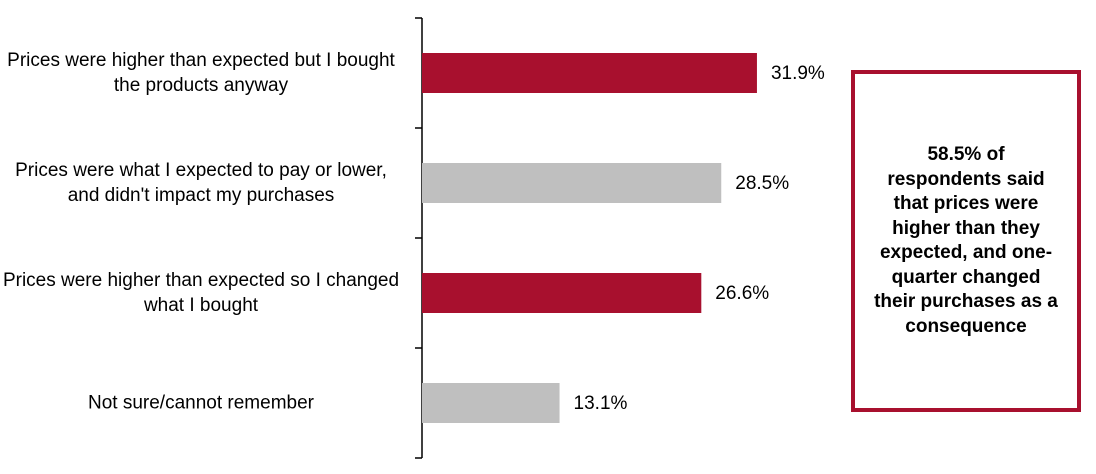 This screenshot has height=474, width=1096. Describe the element at coordinates (601, 403) in the screenshot. I see `value-label: 13.1%` at that location.